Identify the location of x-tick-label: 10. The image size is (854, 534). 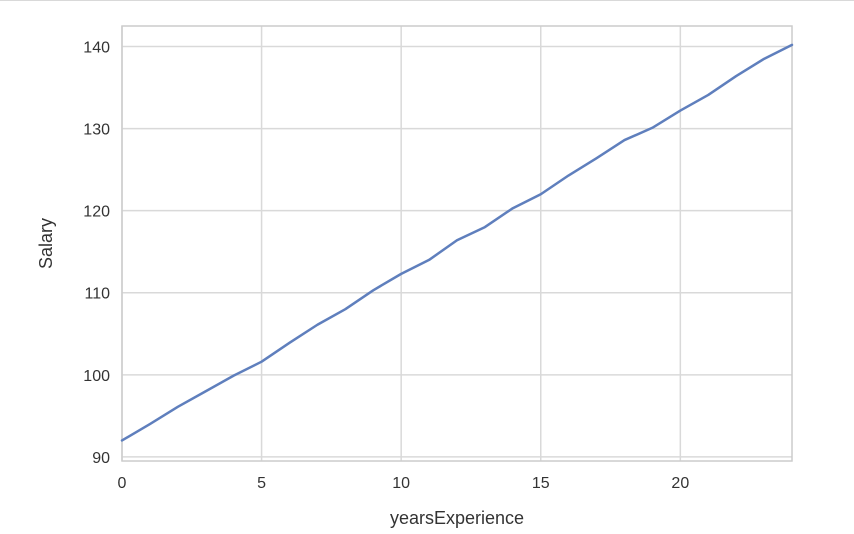
(401, 483).